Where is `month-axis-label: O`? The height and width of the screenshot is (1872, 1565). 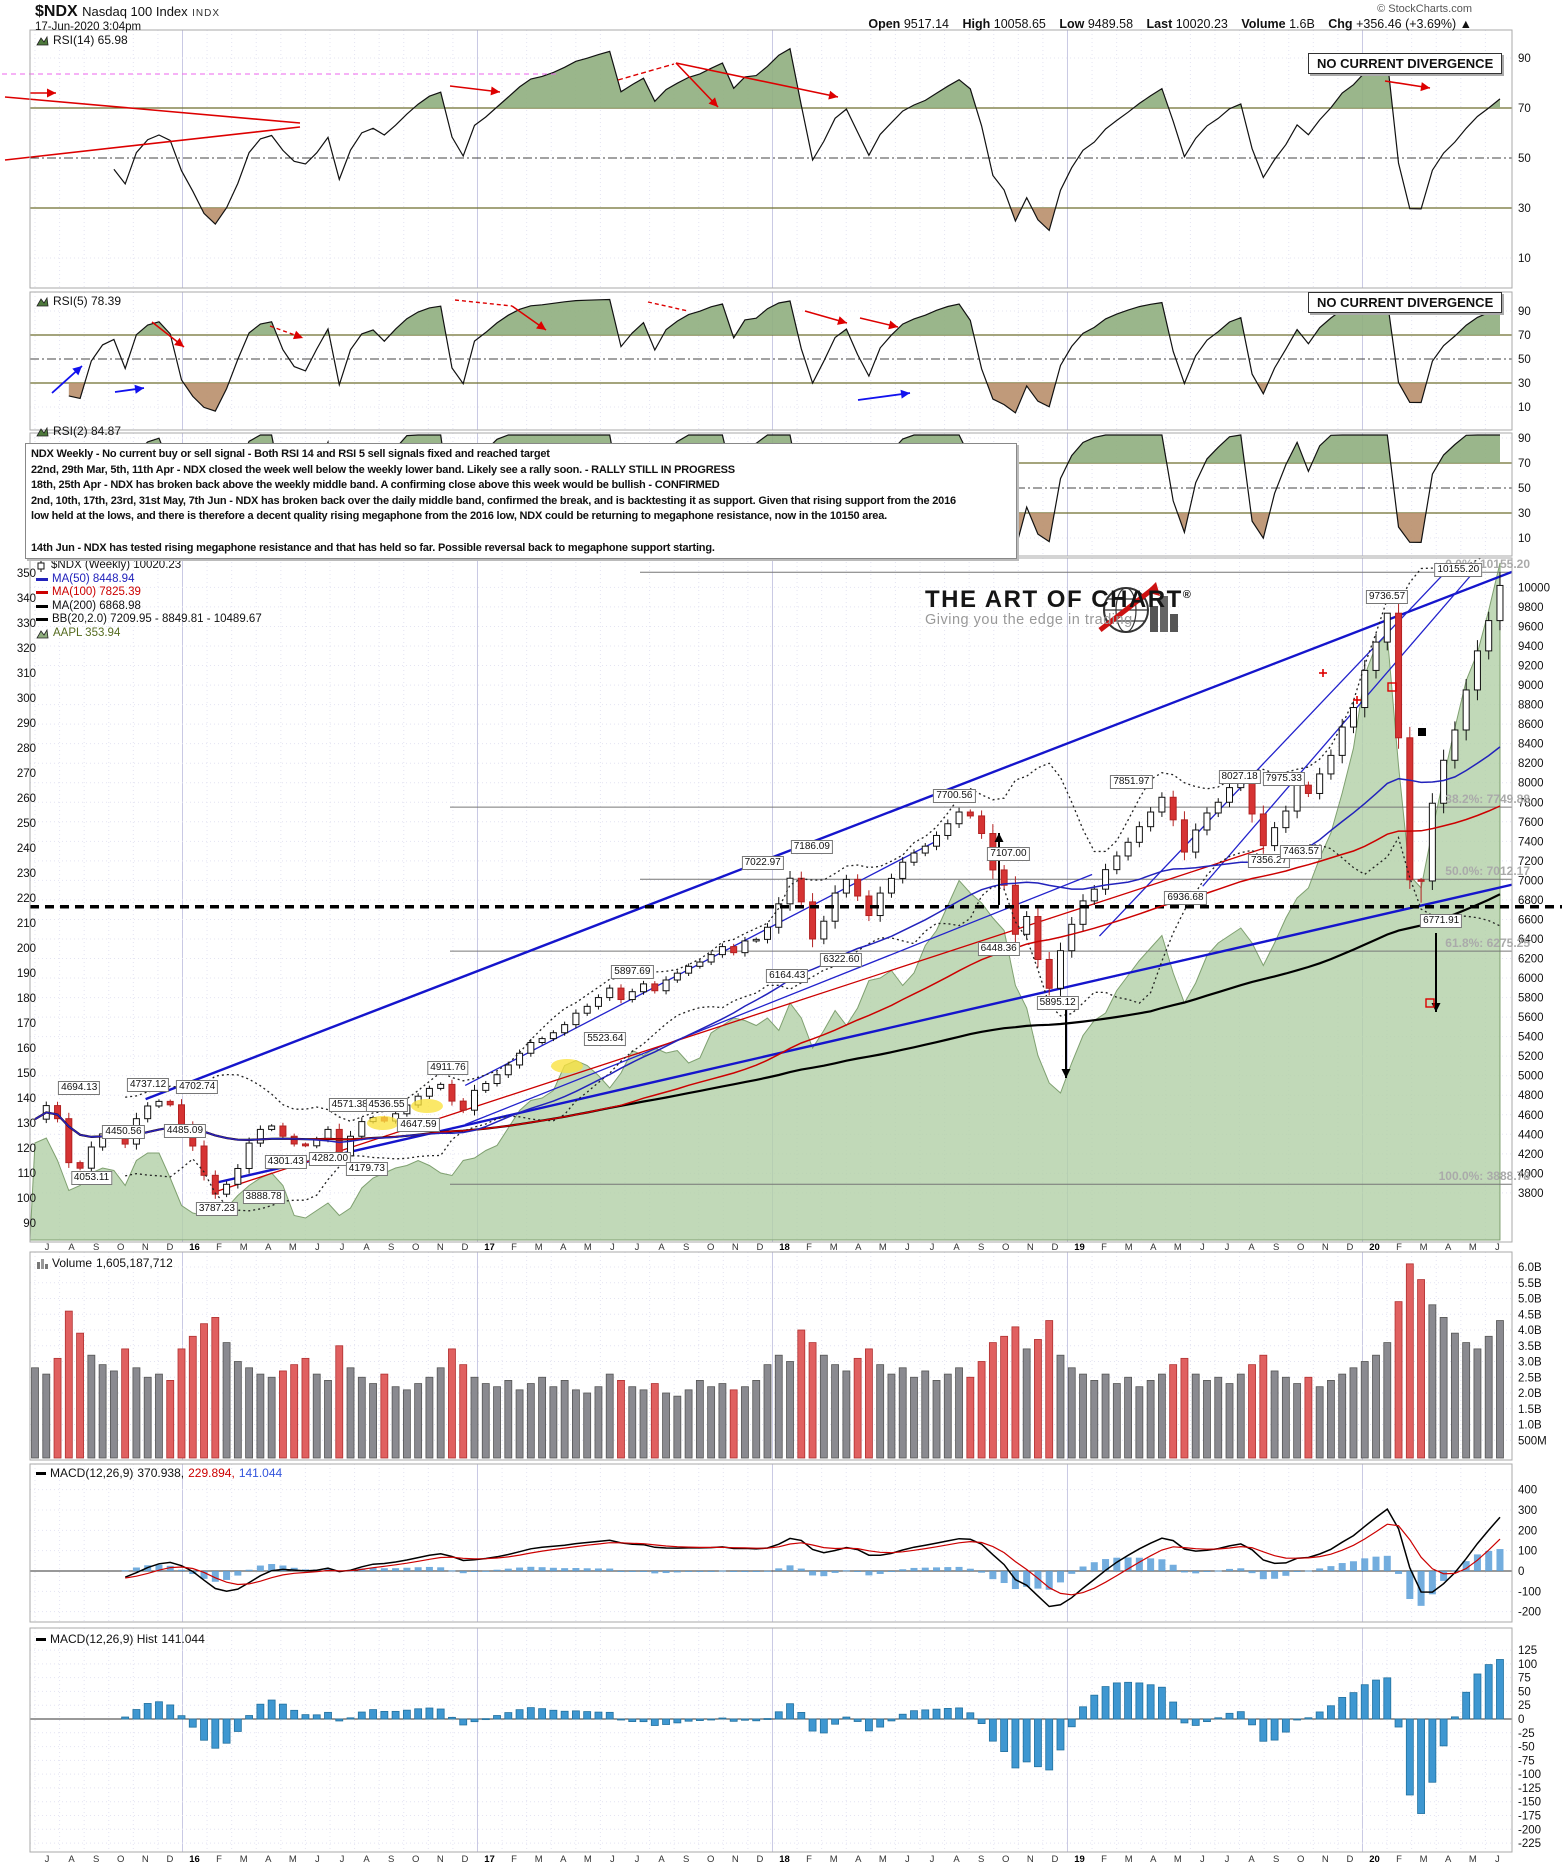 month-axis-label: O is located at coordinates (1005, 1247).